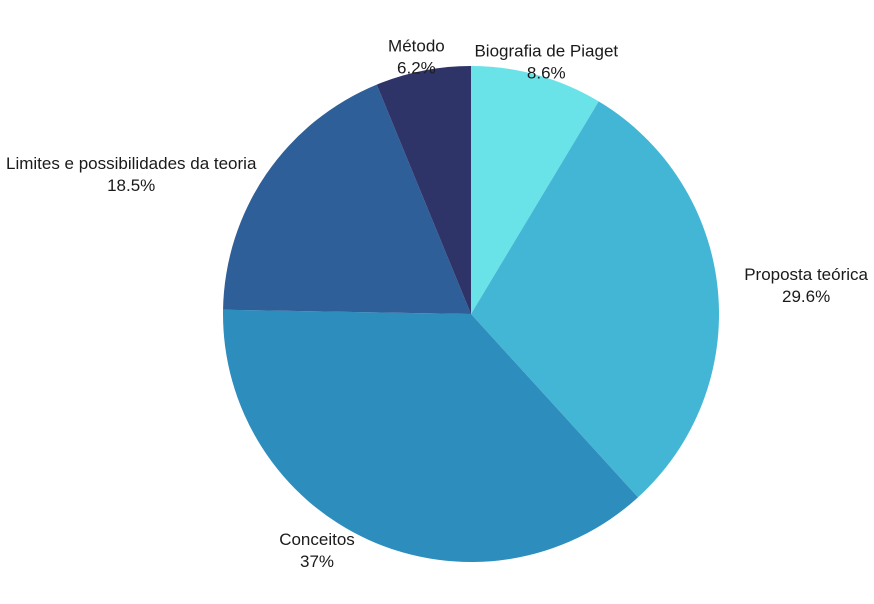 The width and height of the screenshot is (874, 604). Describe the element at coordinates (131, 185) in the screenshot. I see `pie-label-value: 18.5%` at that location.